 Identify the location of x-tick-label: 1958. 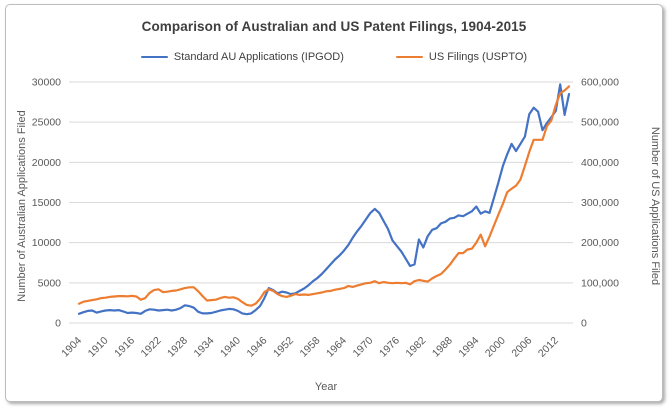
(309, 347).